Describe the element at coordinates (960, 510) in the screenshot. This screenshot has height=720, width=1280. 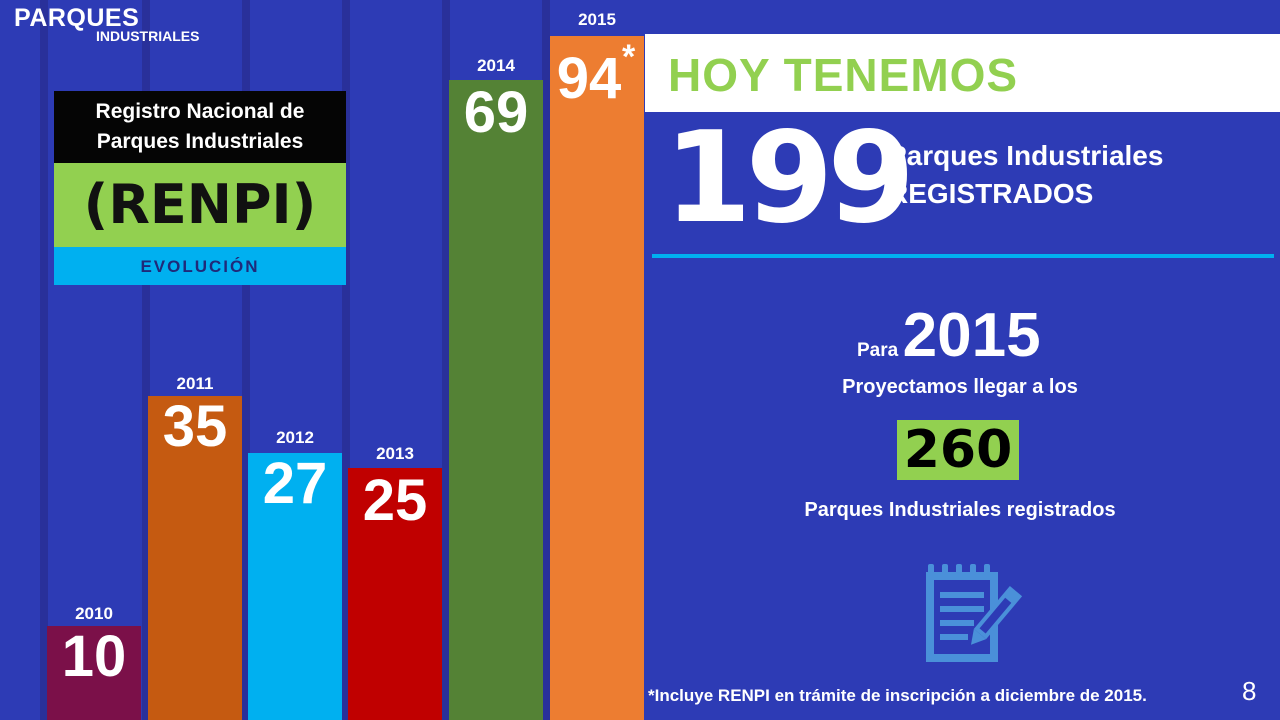
I see `projection-label: Parques Industriales registrados` at that location.